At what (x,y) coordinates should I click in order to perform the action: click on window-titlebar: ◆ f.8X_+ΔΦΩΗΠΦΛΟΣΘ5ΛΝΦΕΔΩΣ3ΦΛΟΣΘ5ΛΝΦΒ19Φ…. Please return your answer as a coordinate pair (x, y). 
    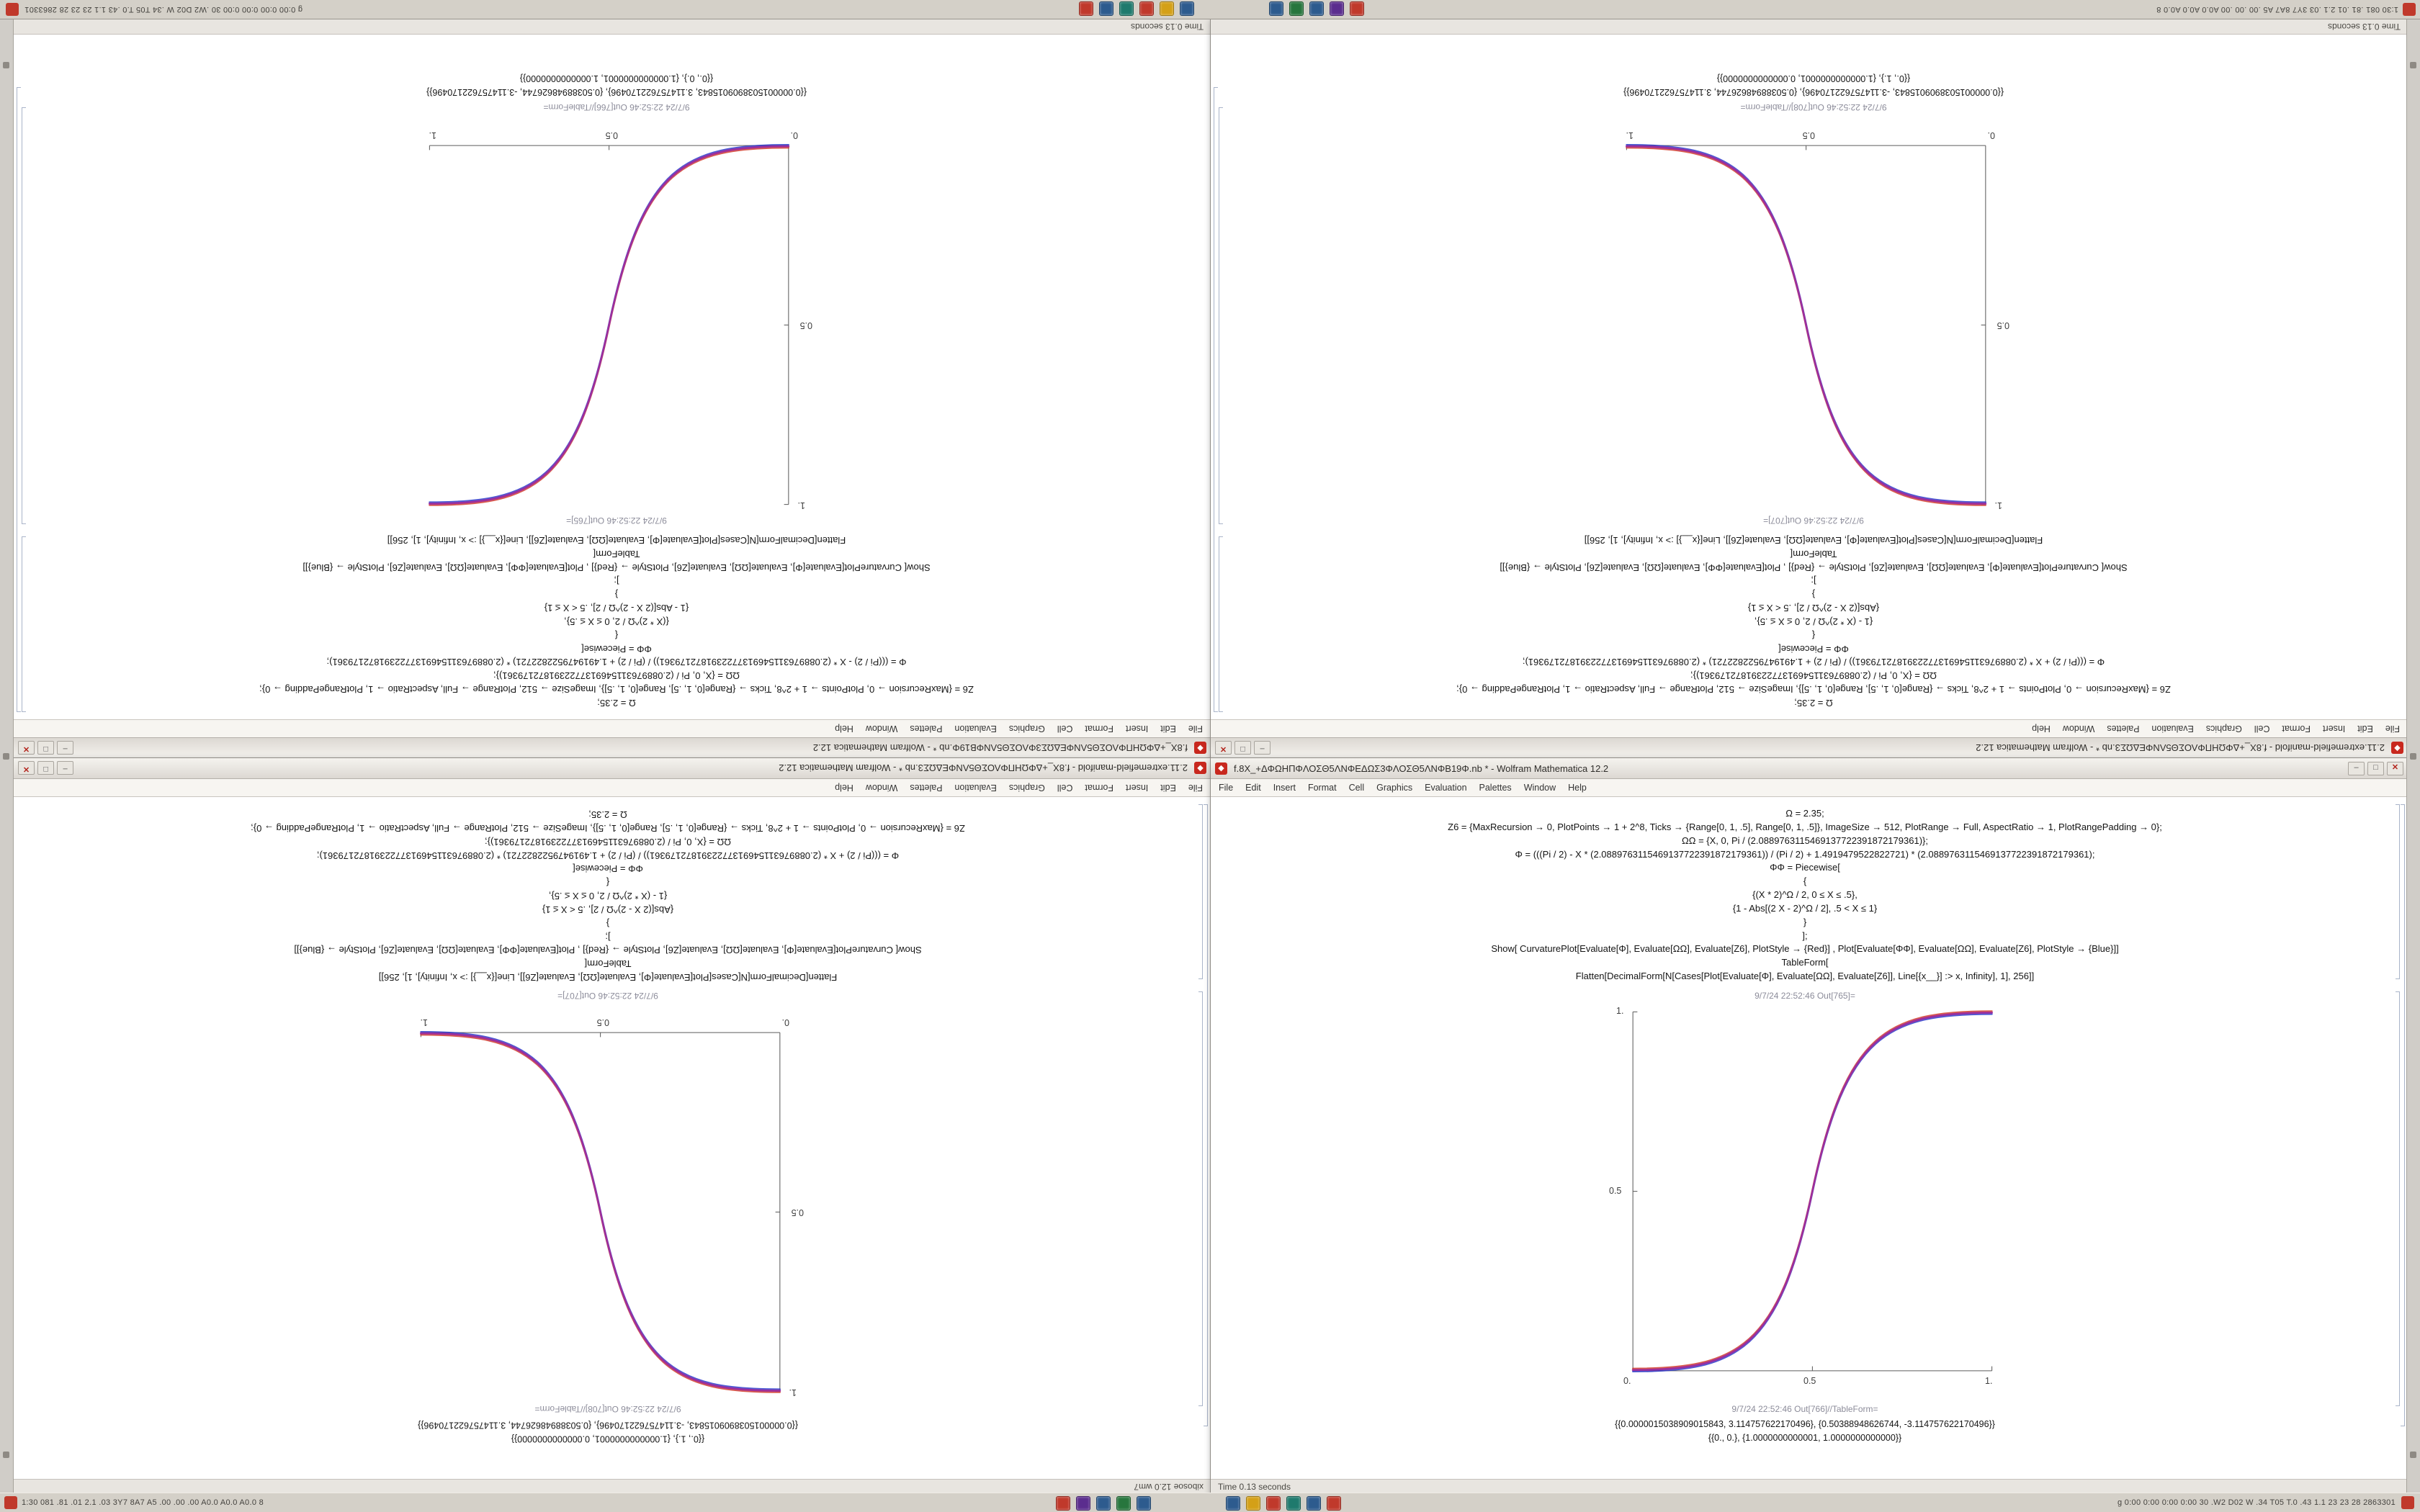
    Looking at the image, I should click on (612, 747).